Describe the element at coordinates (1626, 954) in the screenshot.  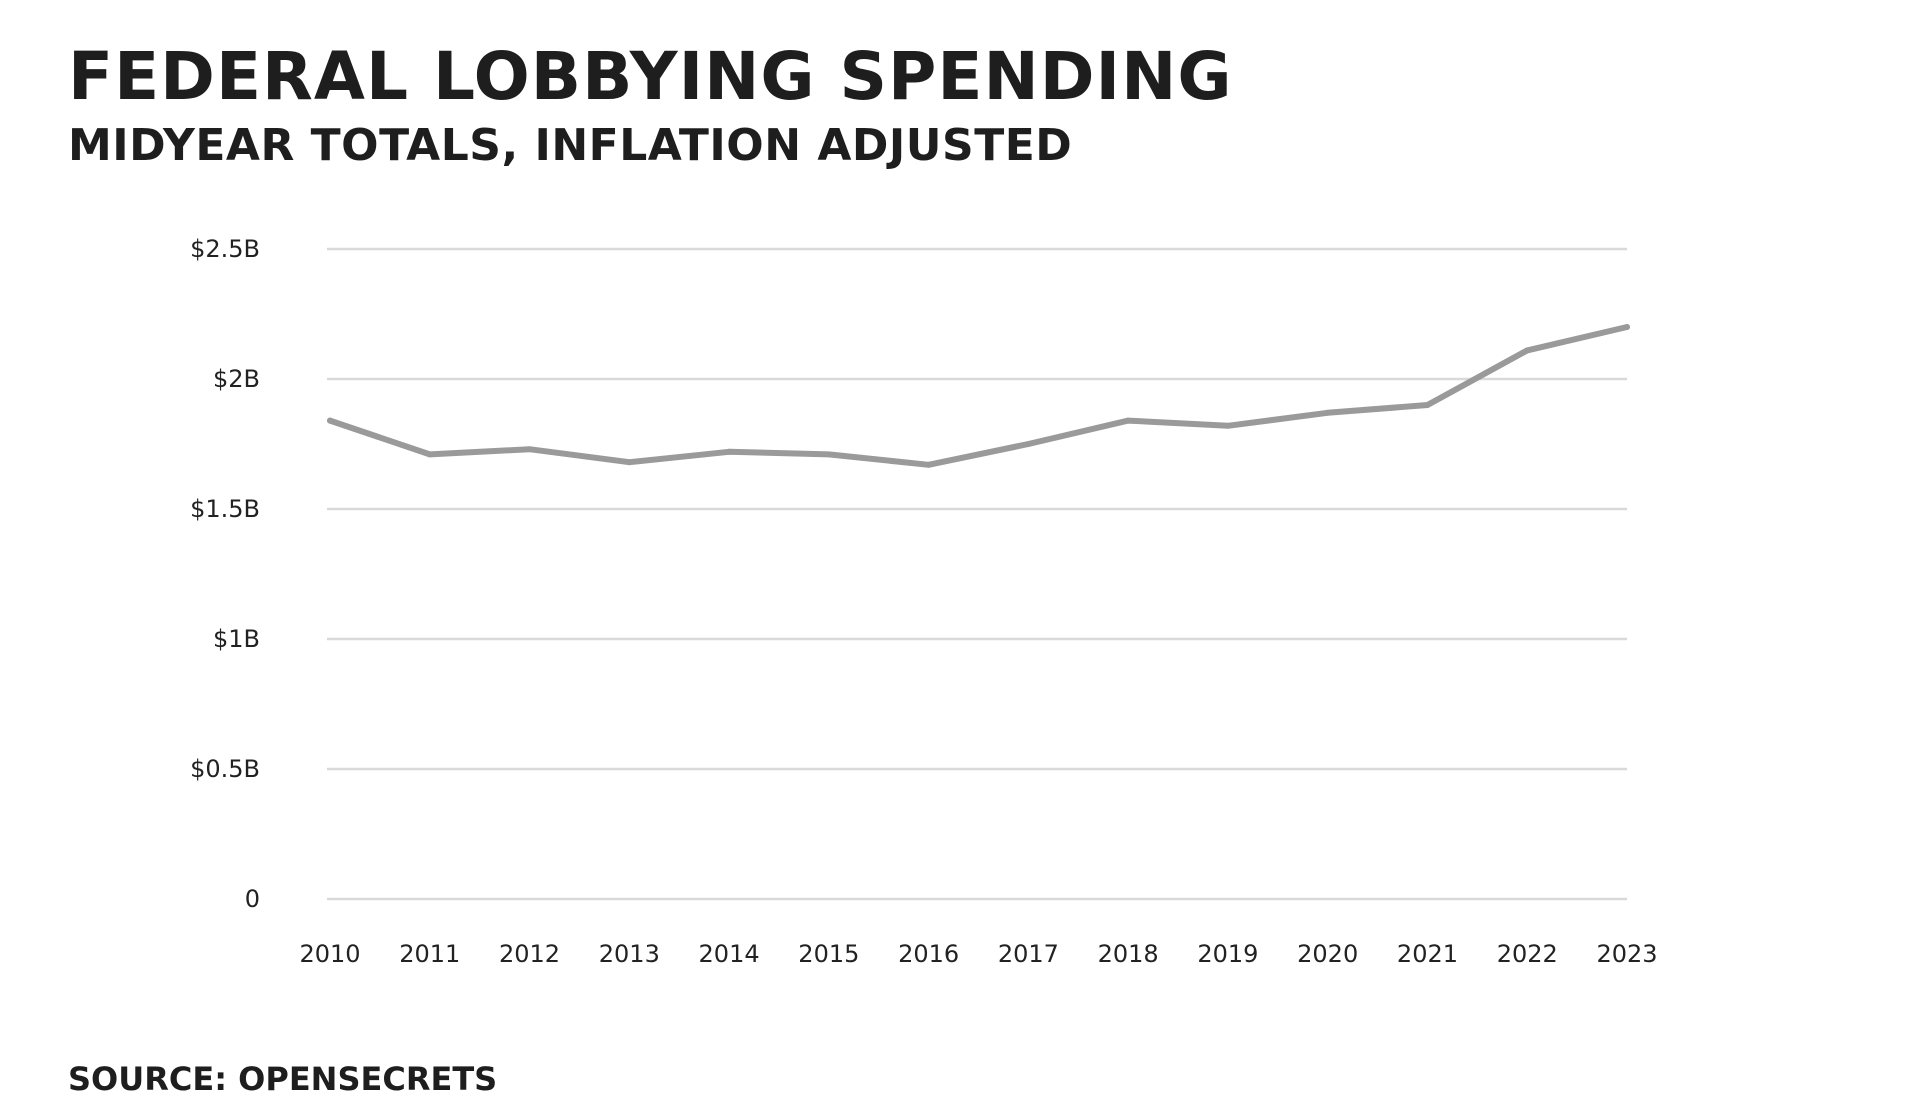
I see `x-tick-label: 2023` at that location.